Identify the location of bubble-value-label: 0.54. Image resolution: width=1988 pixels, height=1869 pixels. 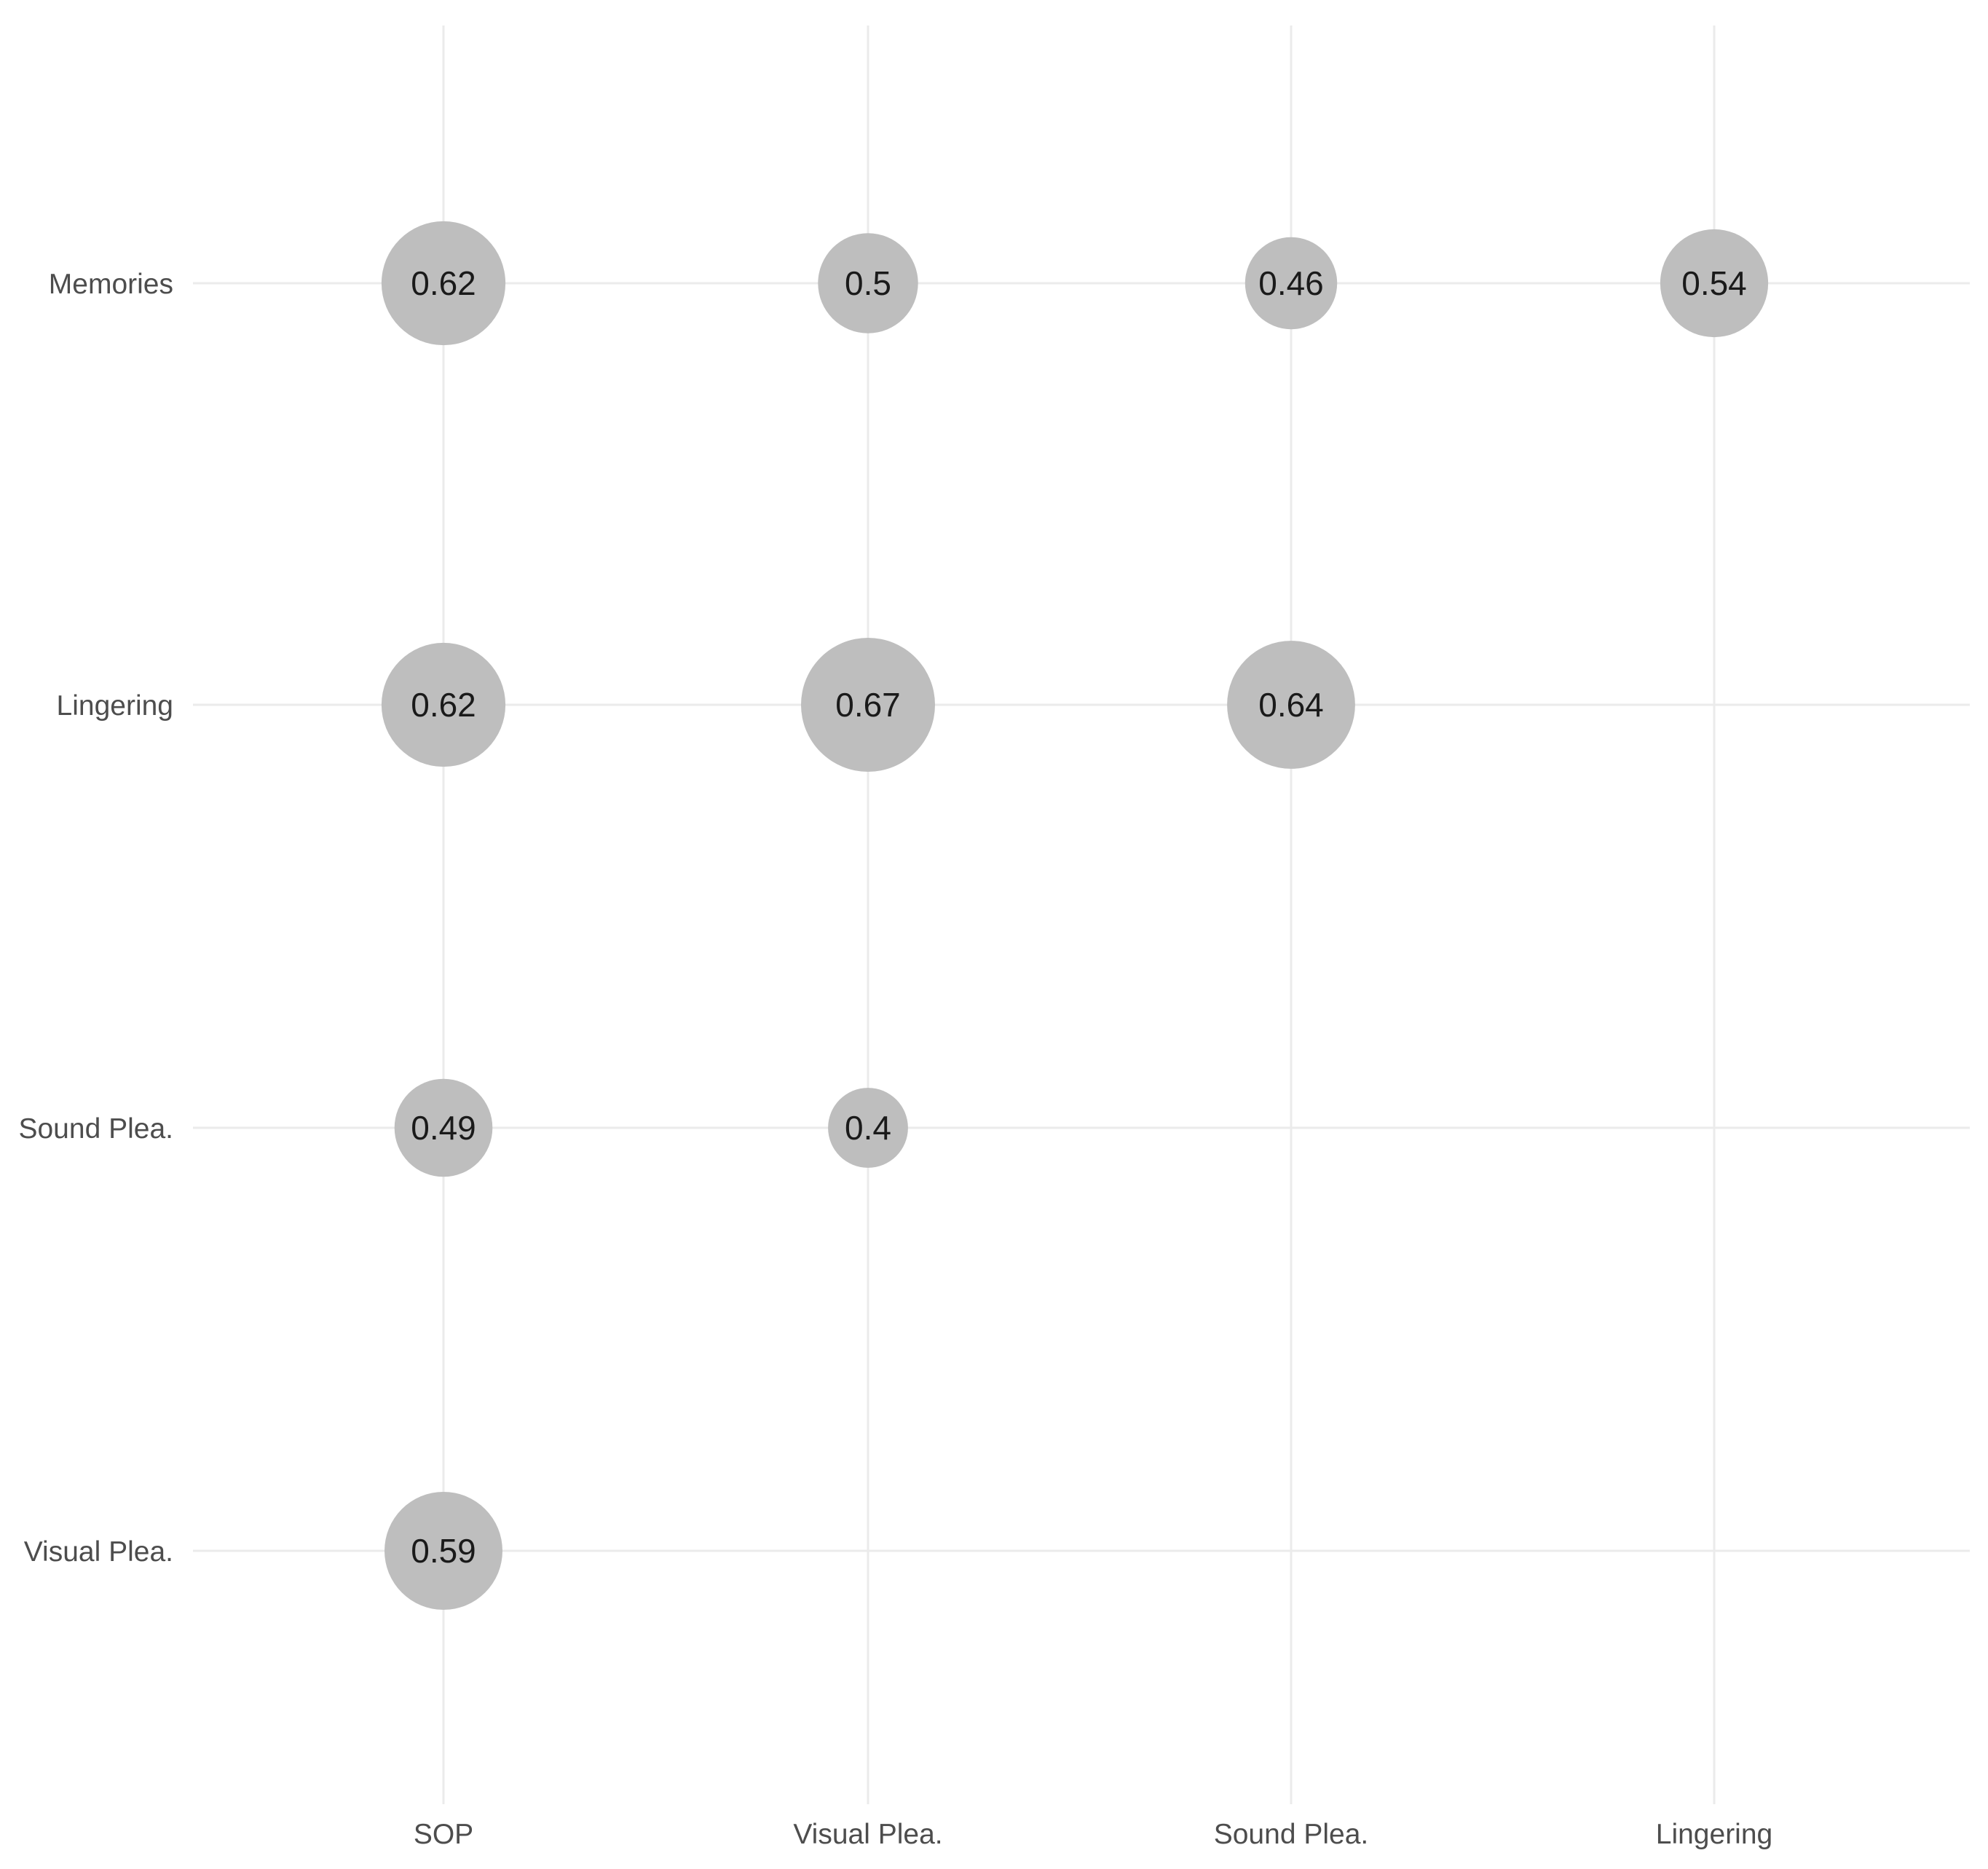
(1714, 283).